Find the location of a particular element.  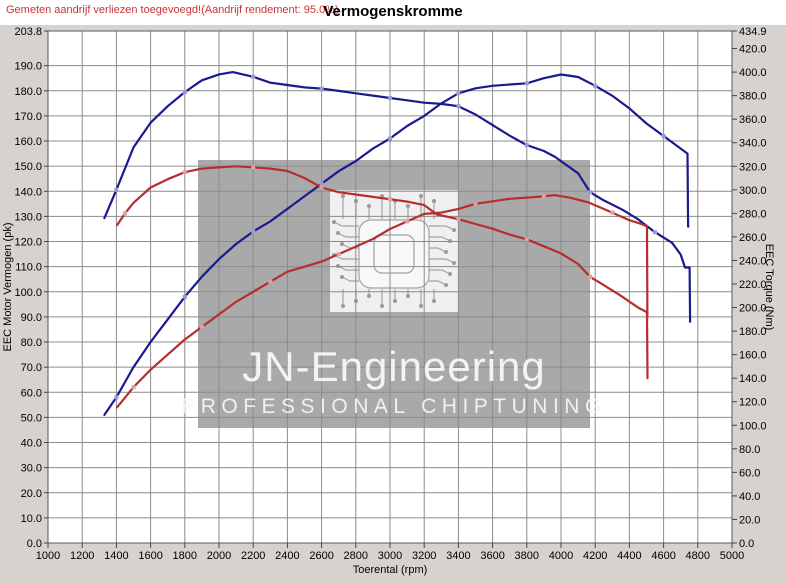

svg-text: 320.0 is located at coordinates (753, 167).